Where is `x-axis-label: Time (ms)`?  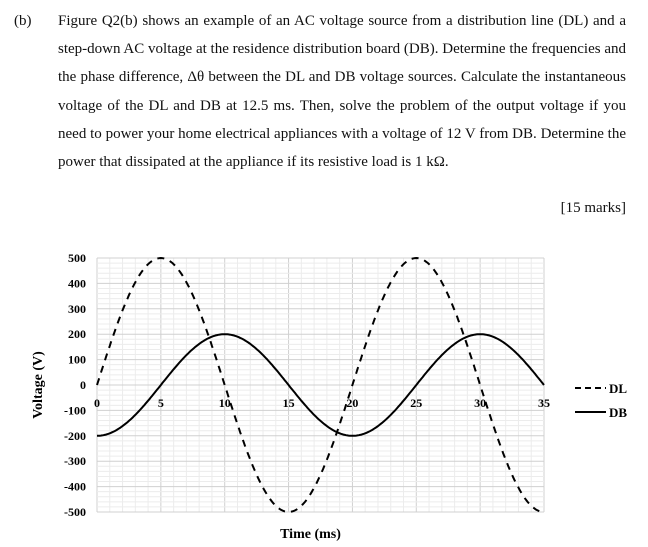
x-axis-label: Time (ms) is located at coordinates (310, 534).